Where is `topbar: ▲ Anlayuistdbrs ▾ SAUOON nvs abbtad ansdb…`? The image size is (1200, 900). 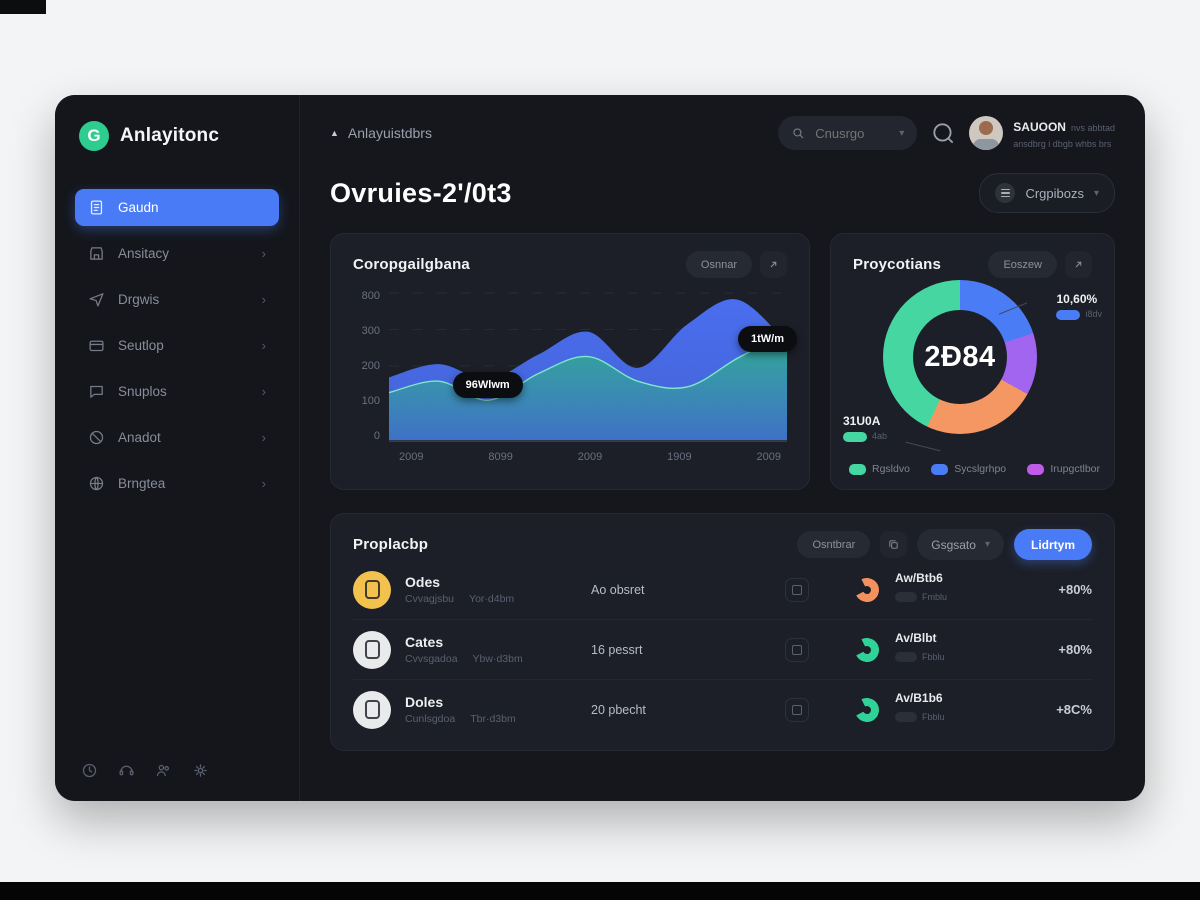
topbar: ▲ Anlayuistdbrs ▾ SAUOON nvs abbtad ansdb… is located at coordinates (722, 133).